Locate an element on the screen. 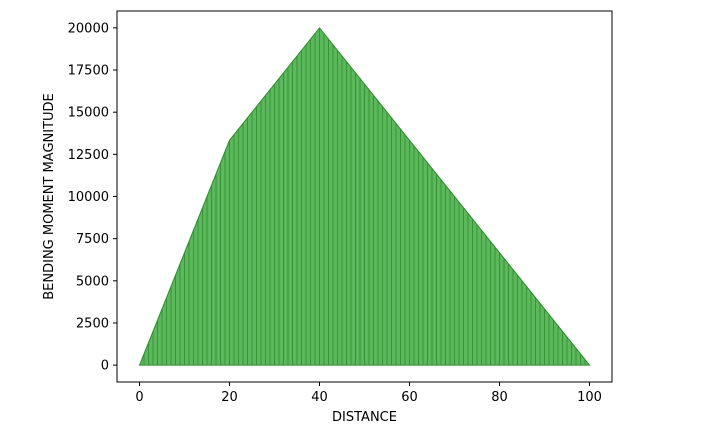 The height and width of the screenshot is (443, 714). x-tick-label: 100 is located at coordinates (589, 397).